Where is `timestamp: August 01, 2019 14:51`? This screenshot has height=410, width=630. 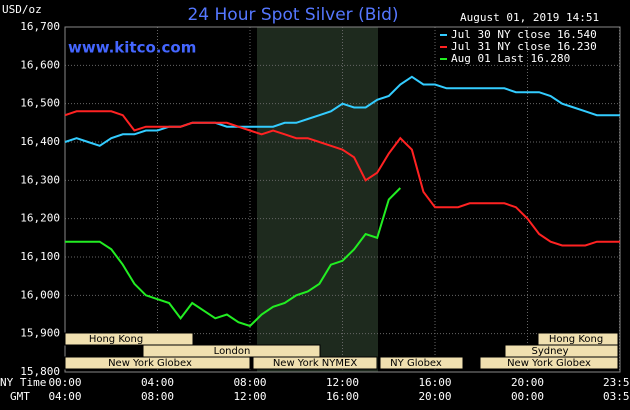
timestamp: August 01, 2019 14:51 is located at coordinates (529, 17).